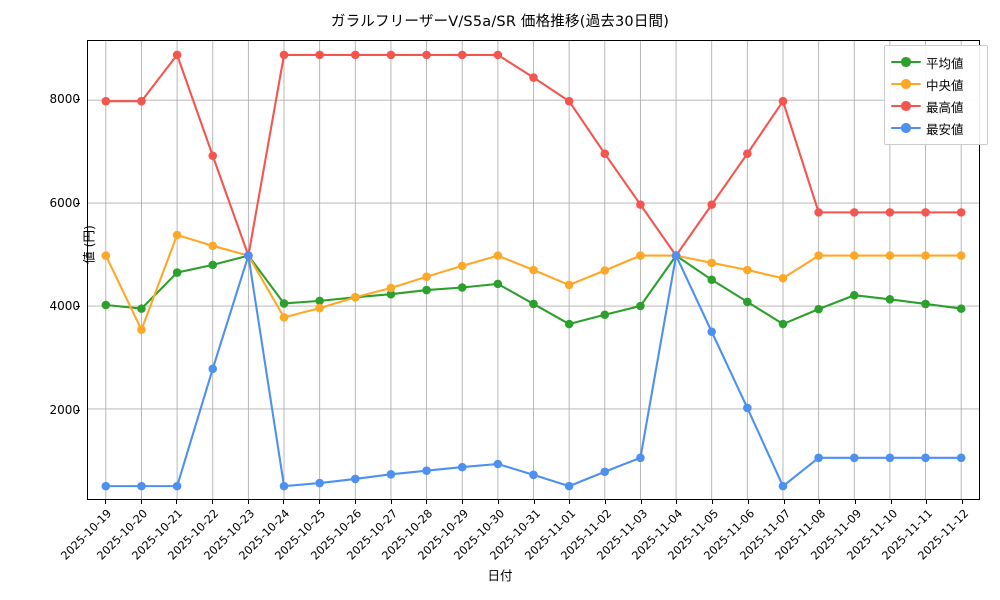  I want to click on legend-item-label: 最安値, so click(945, 129).